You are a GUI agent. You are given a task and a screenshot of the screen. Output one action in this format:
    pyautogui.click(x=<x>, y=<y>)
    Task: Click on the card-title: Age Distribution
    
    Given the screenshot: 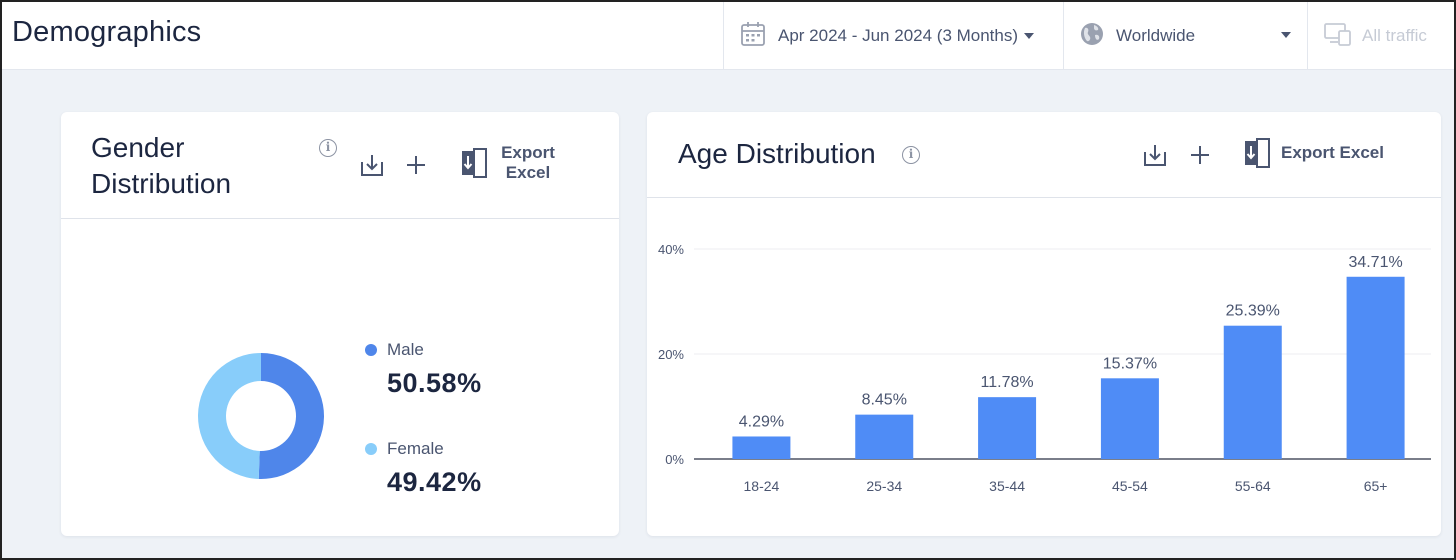 What is the action you would take?
    pyautogui.click(x=777, y=153)
    